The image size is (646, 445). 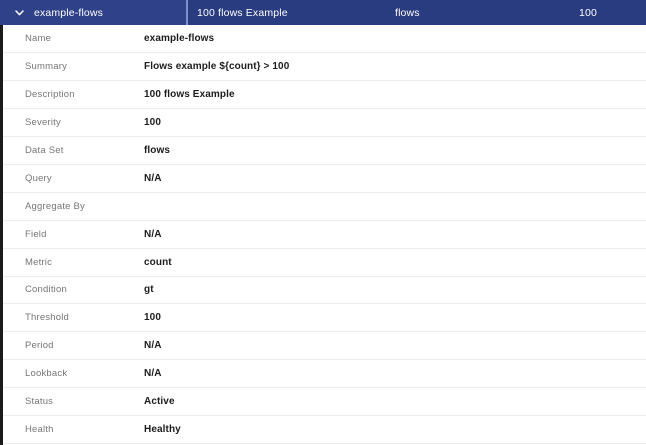 I want to click on detail-value: Healthy, so click(x=393, y=429).